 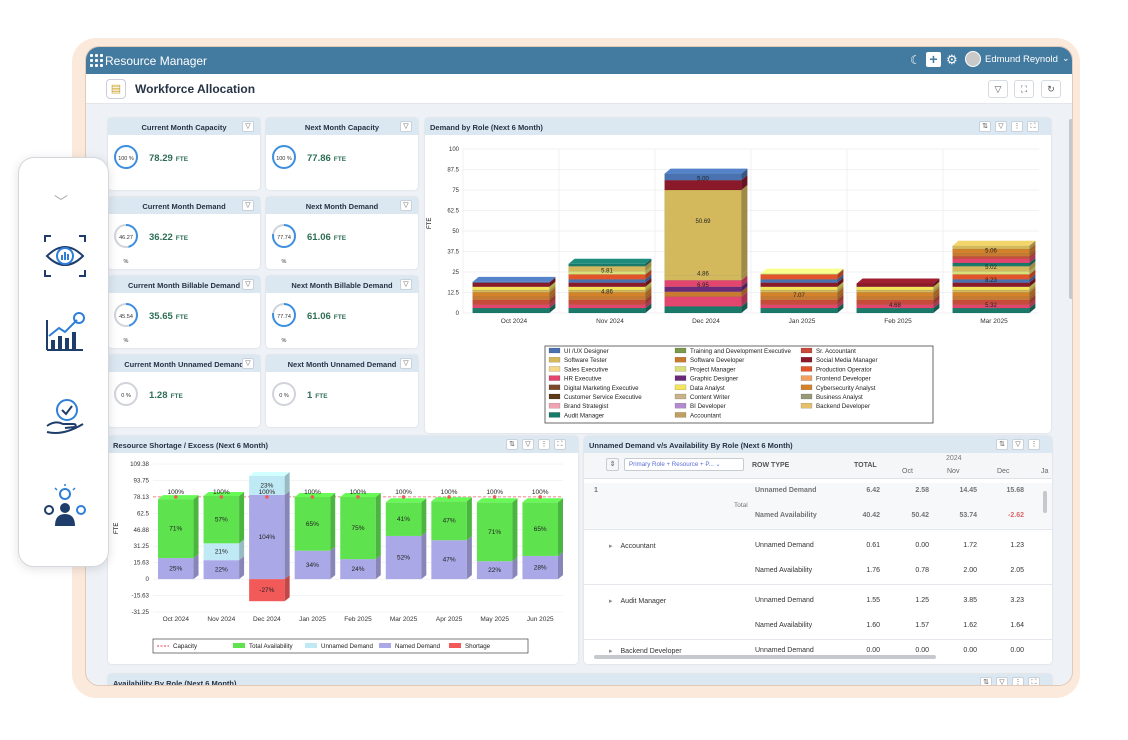 I want to click on chevron-down-icon: ⌄, so click(x=1066, y=58).